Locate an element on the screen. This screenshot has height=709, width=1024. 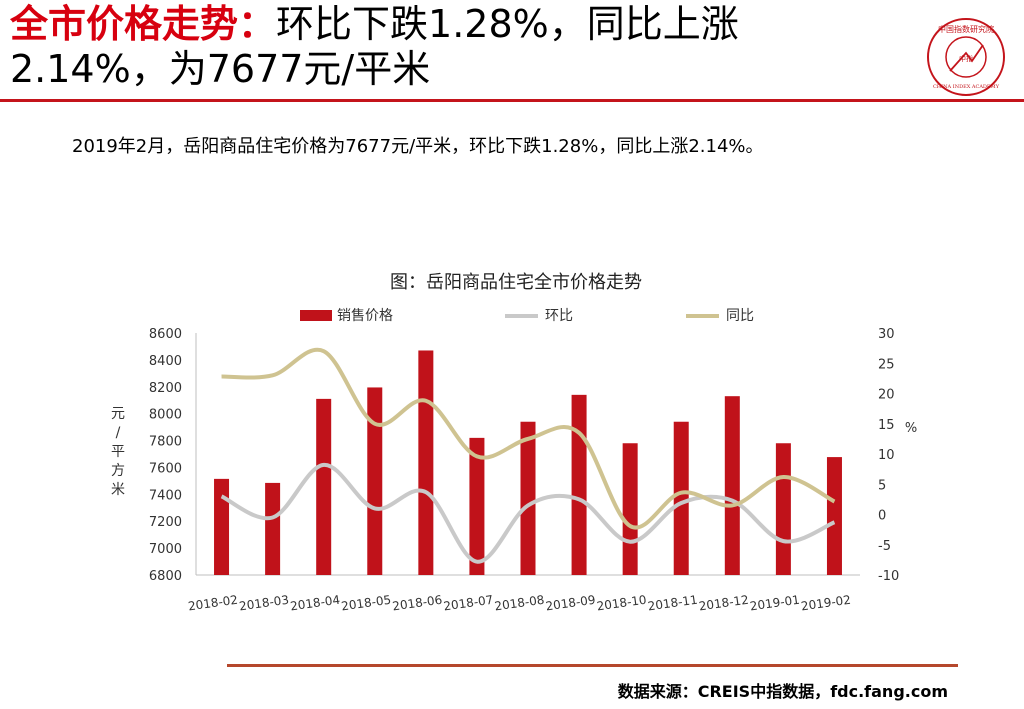
y-axis-label-char: 方 is located at coordinates (118, 471).